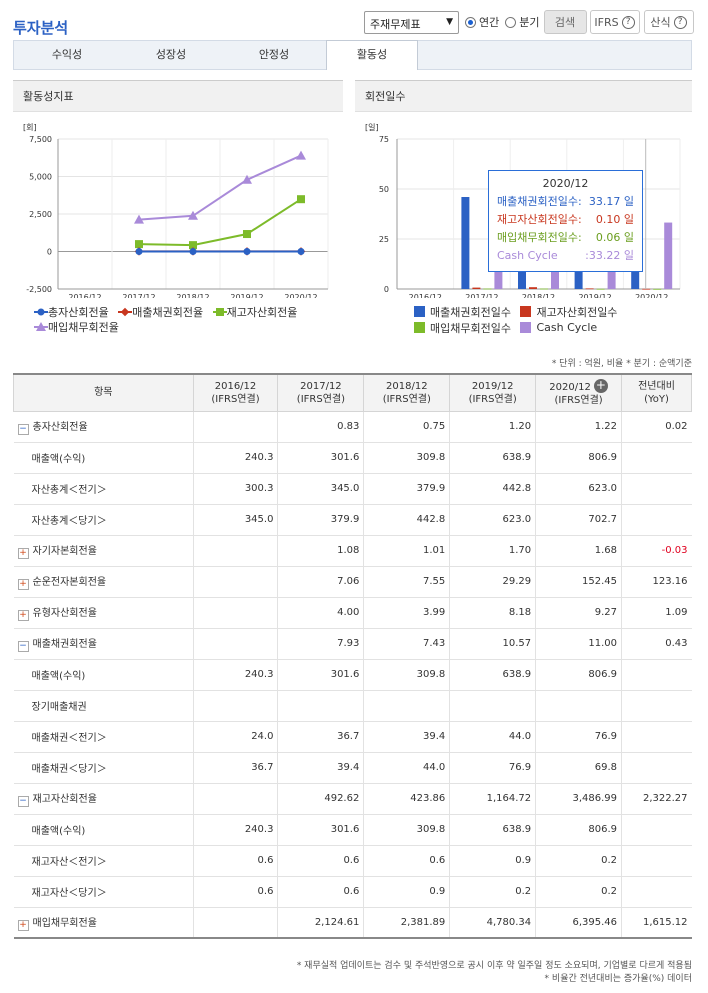 The height and width of the screenshot is (993, 708). I want to click on row-label: + 순운전자본회전율, so click(103, 582).